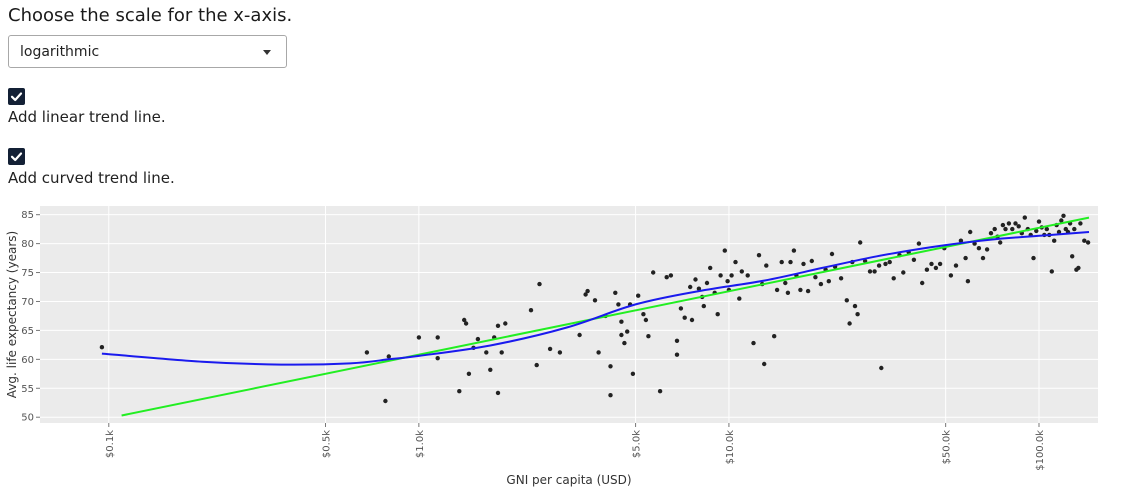 The image size is (1132, 498). Describe the element at coordinates (637, 444) in the screenshot. I see `x-tick-label: $5.0k` at that location.